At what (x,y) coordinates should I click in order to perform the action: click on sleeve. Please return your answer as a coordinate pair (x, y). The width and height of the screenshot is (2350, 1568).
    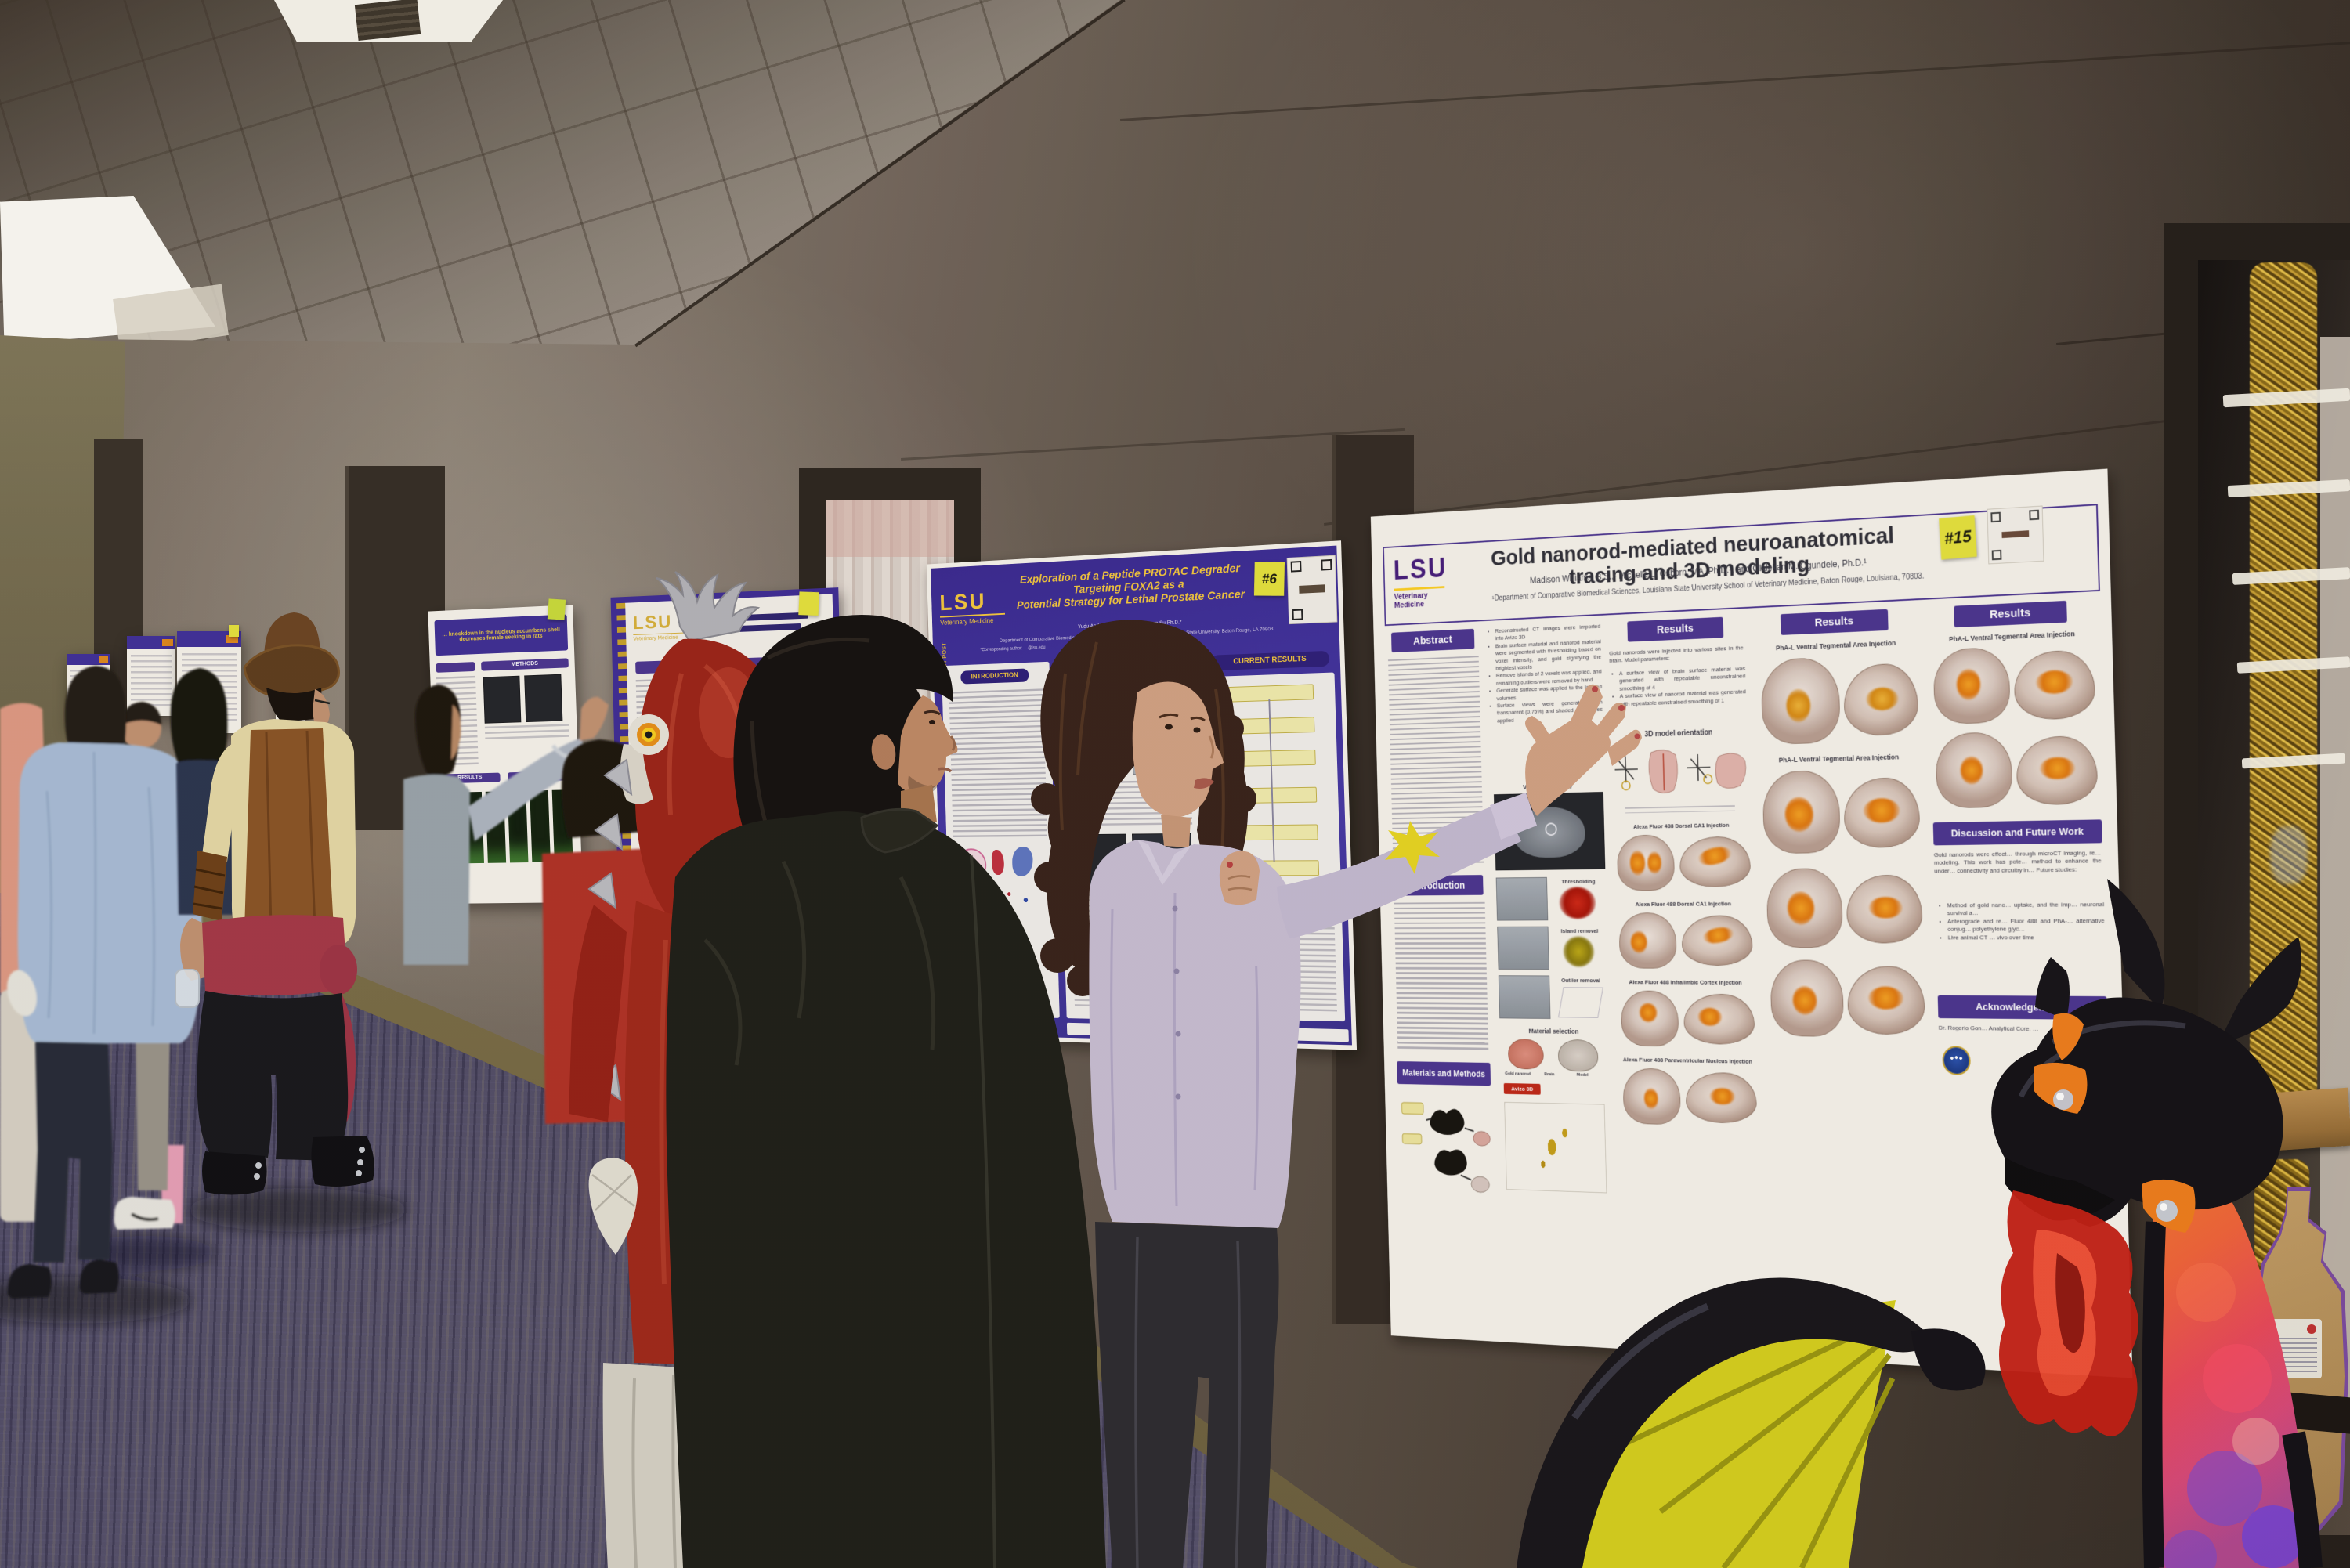
    Looking at the image, I should click on (220, 803).